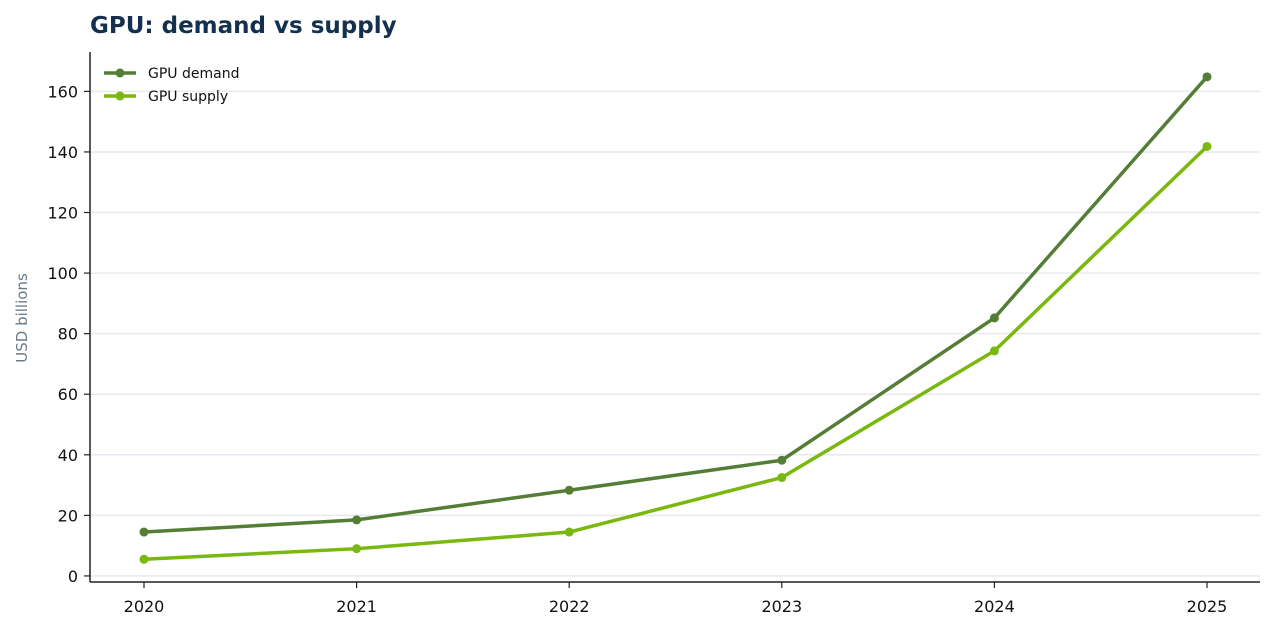  Describe the element at coordinates (68, 394) in the screenshot. I see `y-tick-label: 60` at that location.